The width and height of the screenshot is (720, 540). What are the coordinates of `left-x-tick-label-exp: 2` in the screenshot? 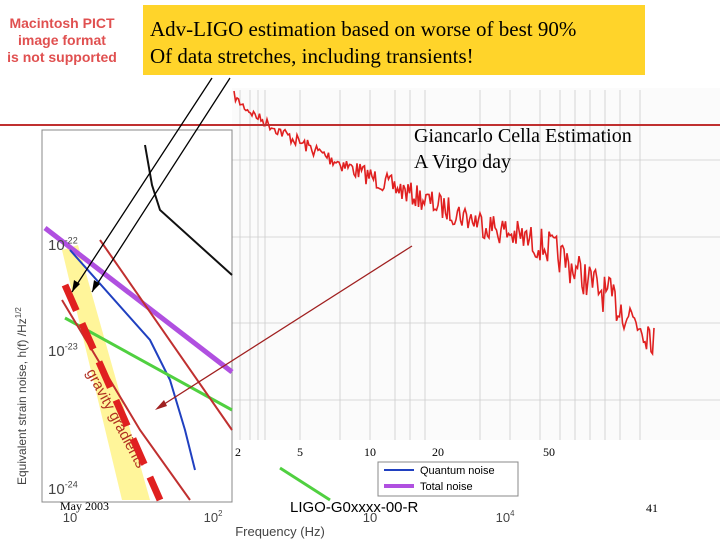 It's located at (220, 513).